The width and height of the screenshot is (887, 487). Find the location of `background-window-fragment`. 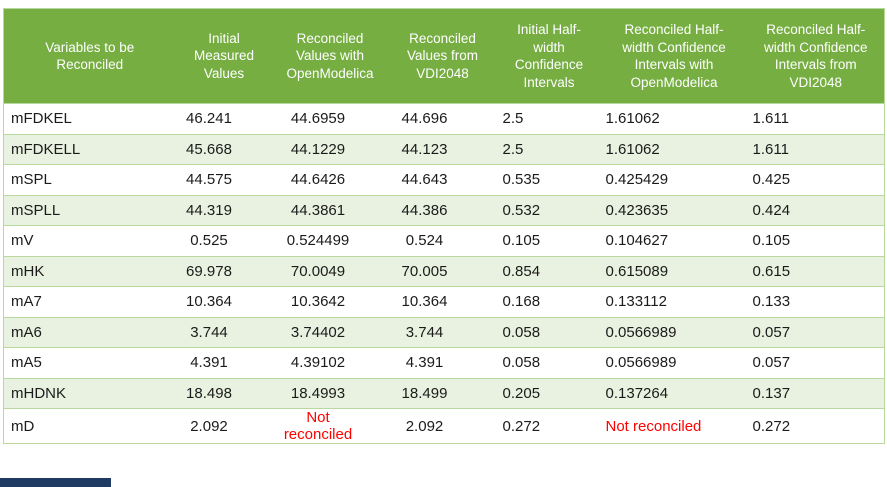

background-window-fragment is located at coordinates (55, 482).